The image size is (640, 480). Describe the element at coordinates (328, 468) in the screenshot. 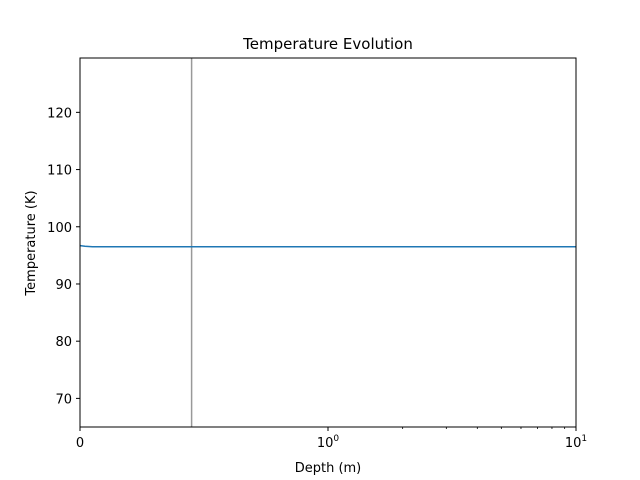

I see `x-axis-label: Depth (m)` at that location.